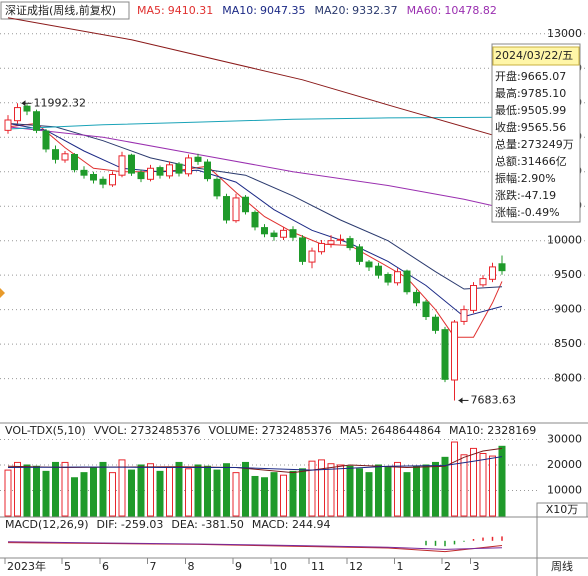 The image size is (588, 576). Describe the element at coordinates (530, 76) in the screenshot. I see `info-row: 开盘:9665.07` at that location.